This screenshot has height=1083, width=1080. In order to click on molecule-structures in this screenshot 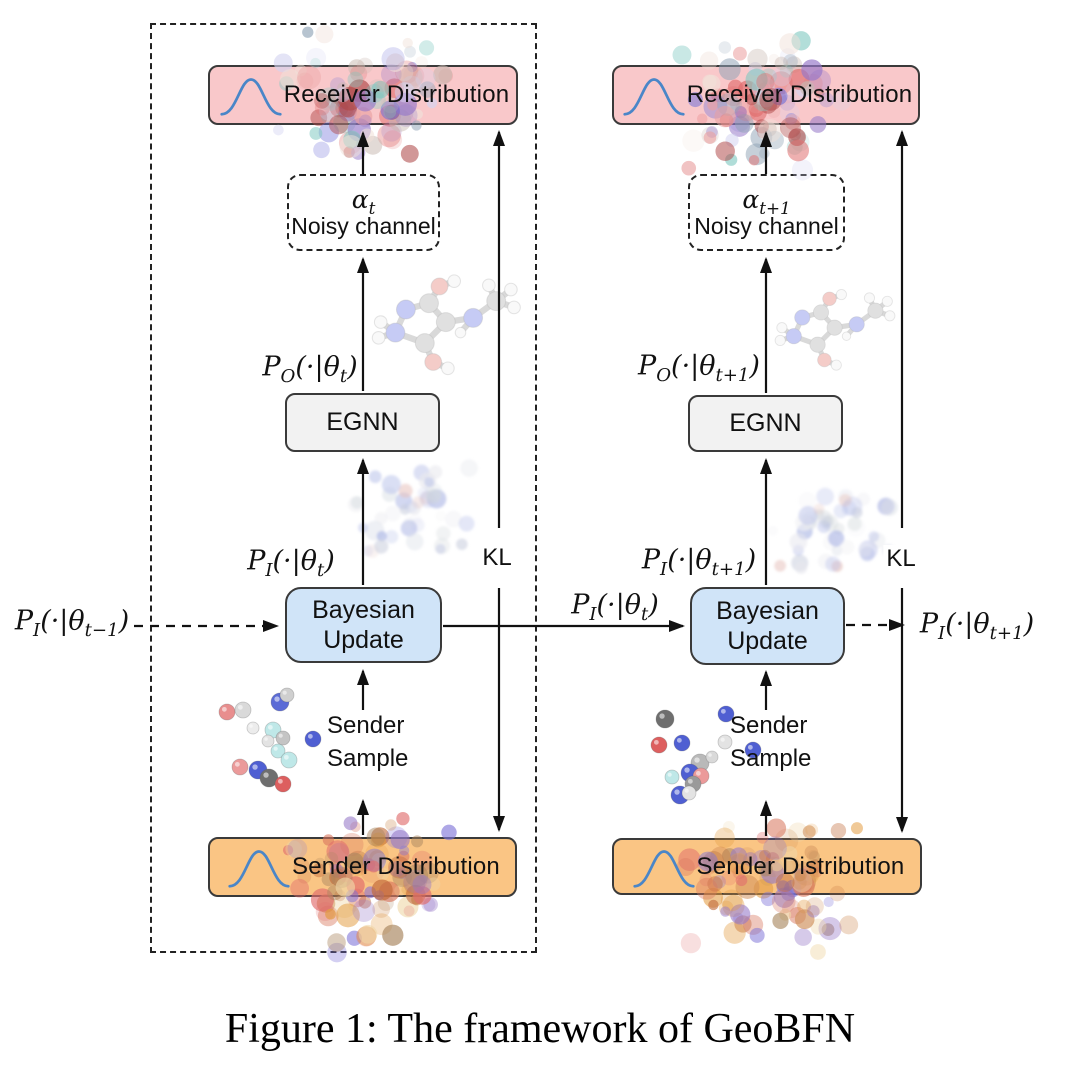, I will do `click(633, 325)`.